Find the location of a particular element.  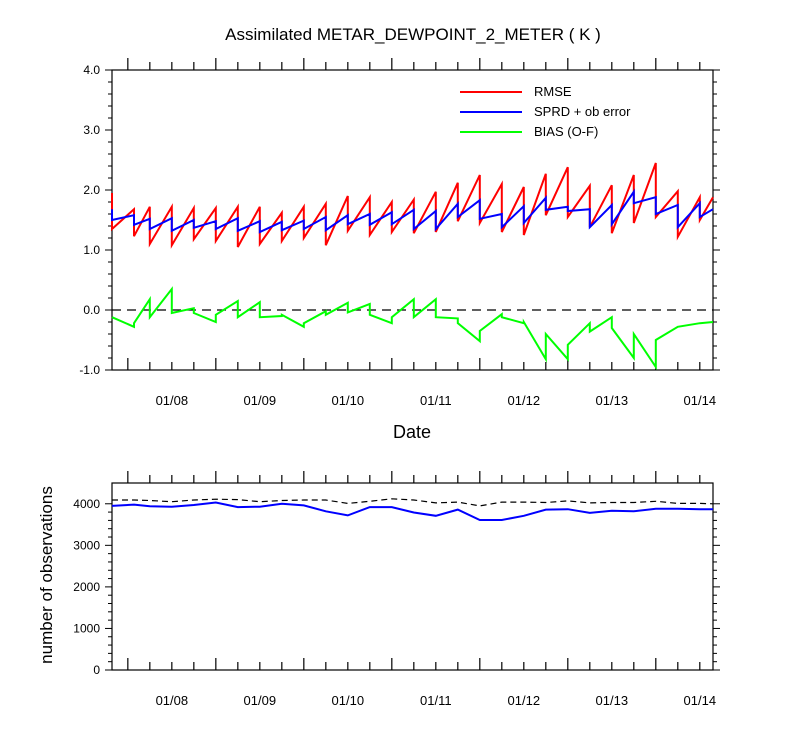

top-y-tick-label: 1.0 is located at coordinates (91, 250).